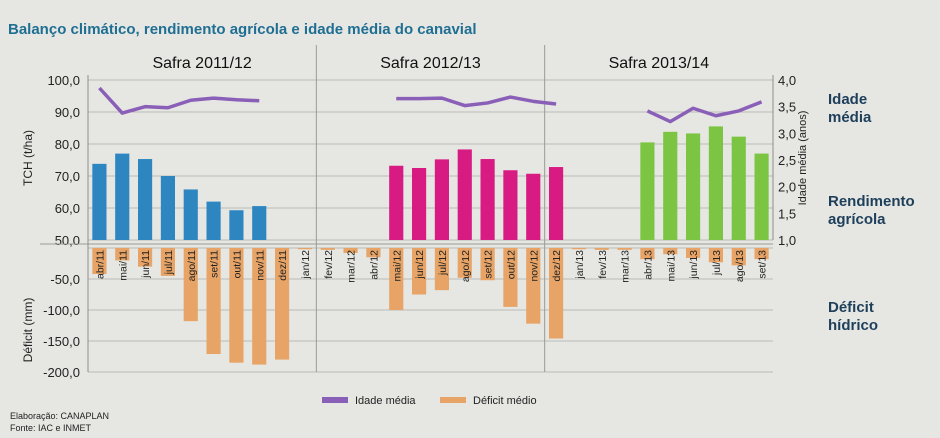 The height and width of the screenshot is (438, 940). Describe the element at coordinates (803, 158) in the screenshot. I see `idade-axis-title: Idade média (anos)` at that location.